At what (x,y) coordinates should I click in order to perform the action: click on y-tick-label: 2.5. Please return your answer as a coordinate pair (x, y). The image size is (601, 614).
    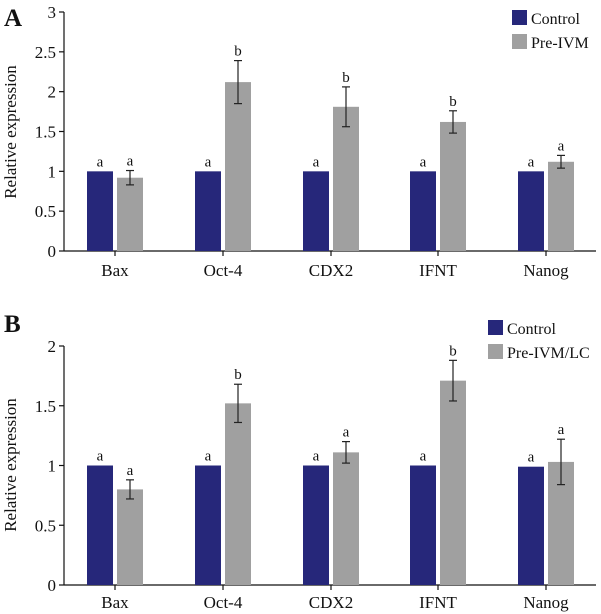
    Looking at the image, I should click on (45, 52).